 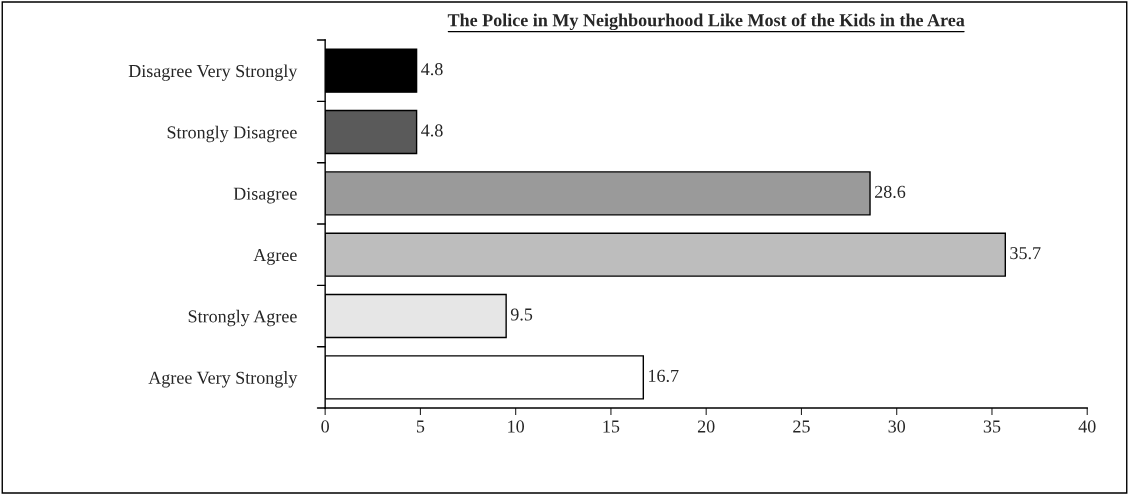 What do you see at coordinates (706, 426) in the screenshot?
I see `x-tick-label: 20` at bounding box center [706, 426].